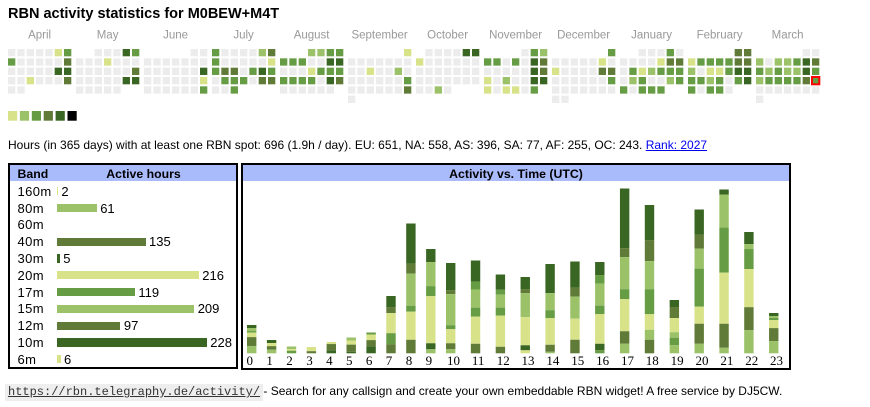  I want to click on svg-text: 23, so click(776, 360).